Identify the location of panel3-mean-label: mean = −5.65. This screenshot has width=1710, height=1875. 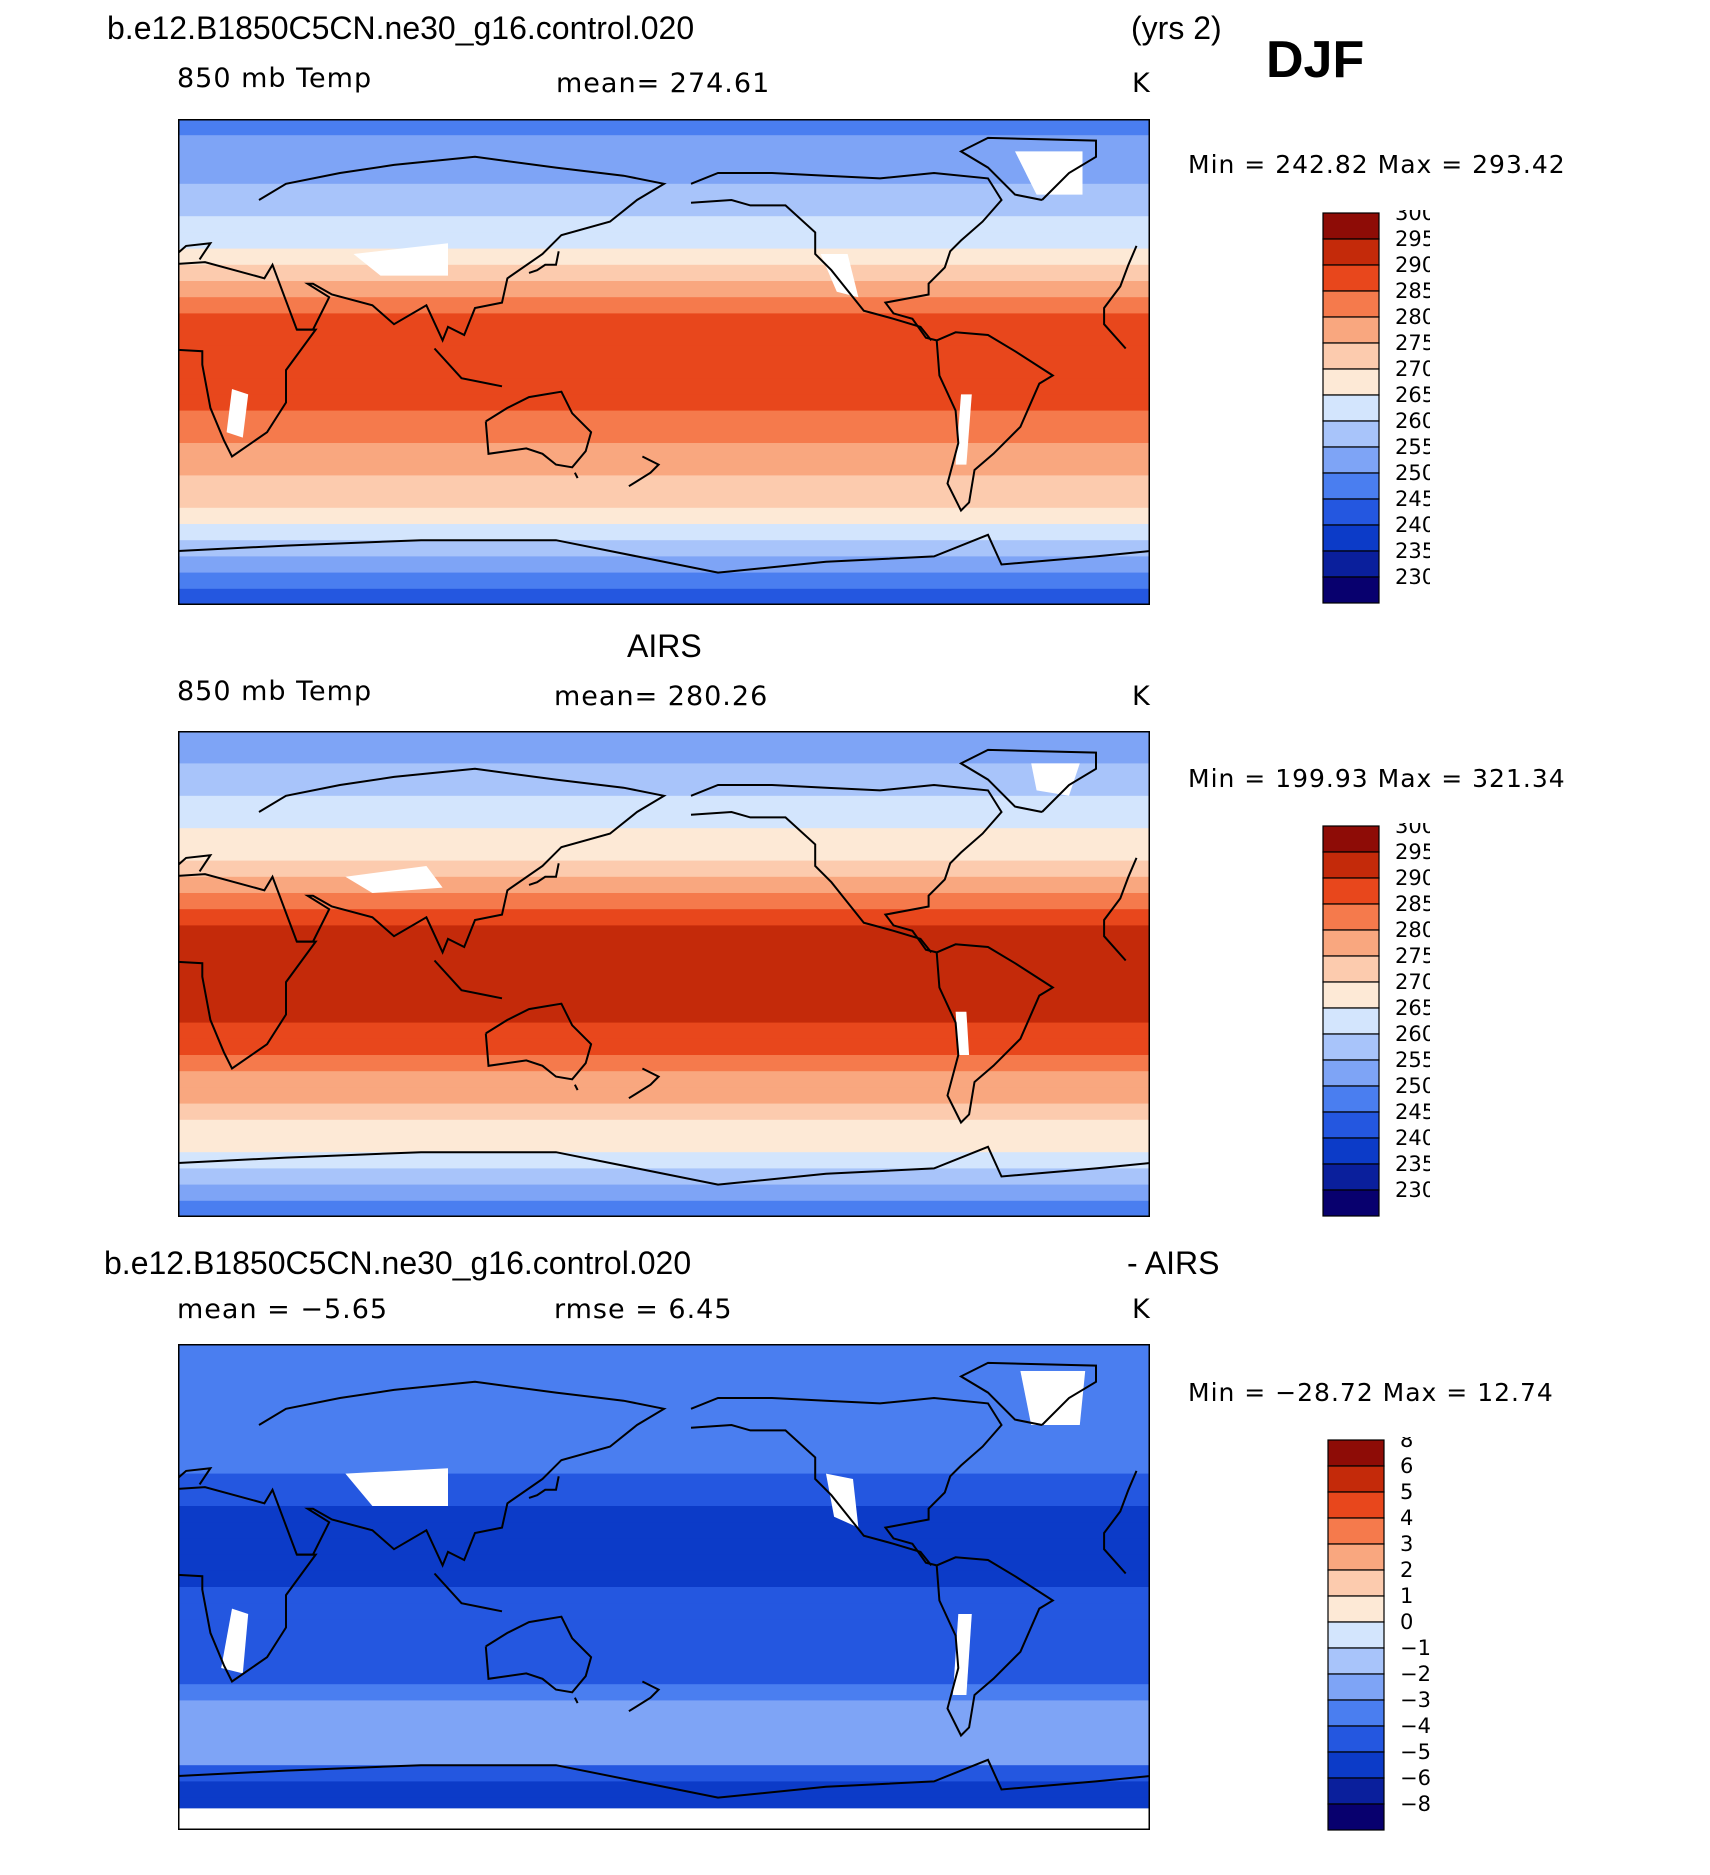
(283, 1309).